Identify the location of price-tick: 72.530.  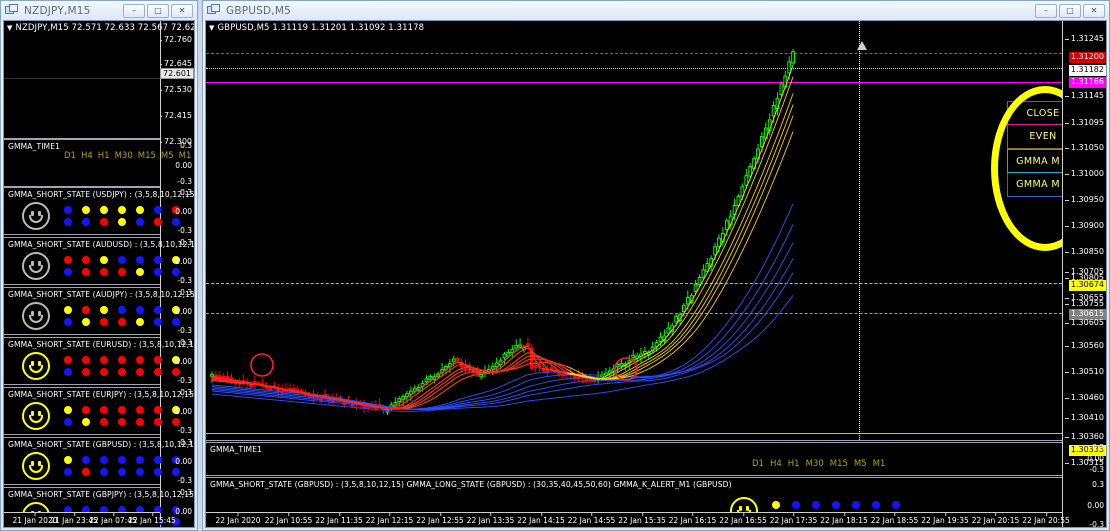
(175, 89).